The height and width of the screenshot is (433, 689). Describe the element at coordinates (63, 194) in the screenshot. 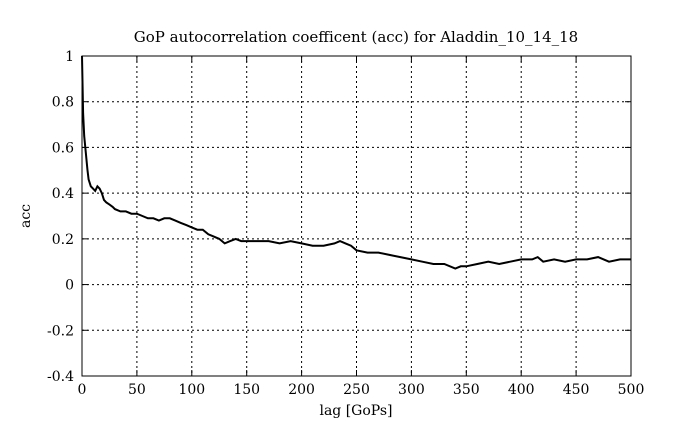

I see `y-tick-label: 0.4` at that location.